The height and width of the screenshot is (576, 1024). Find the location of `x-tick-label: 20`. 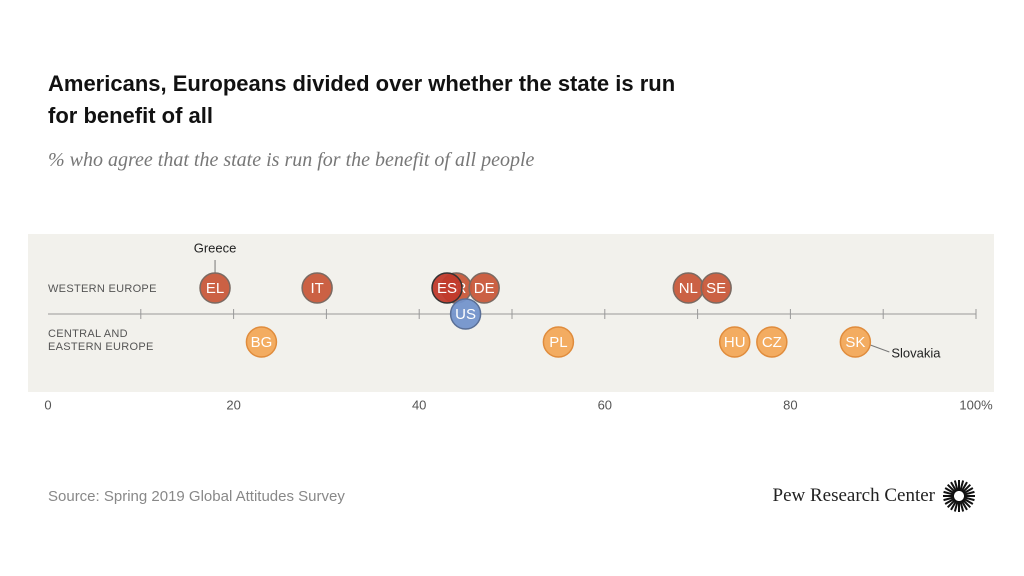

x-tick-label: 20 is located at coordinates (233, 404).